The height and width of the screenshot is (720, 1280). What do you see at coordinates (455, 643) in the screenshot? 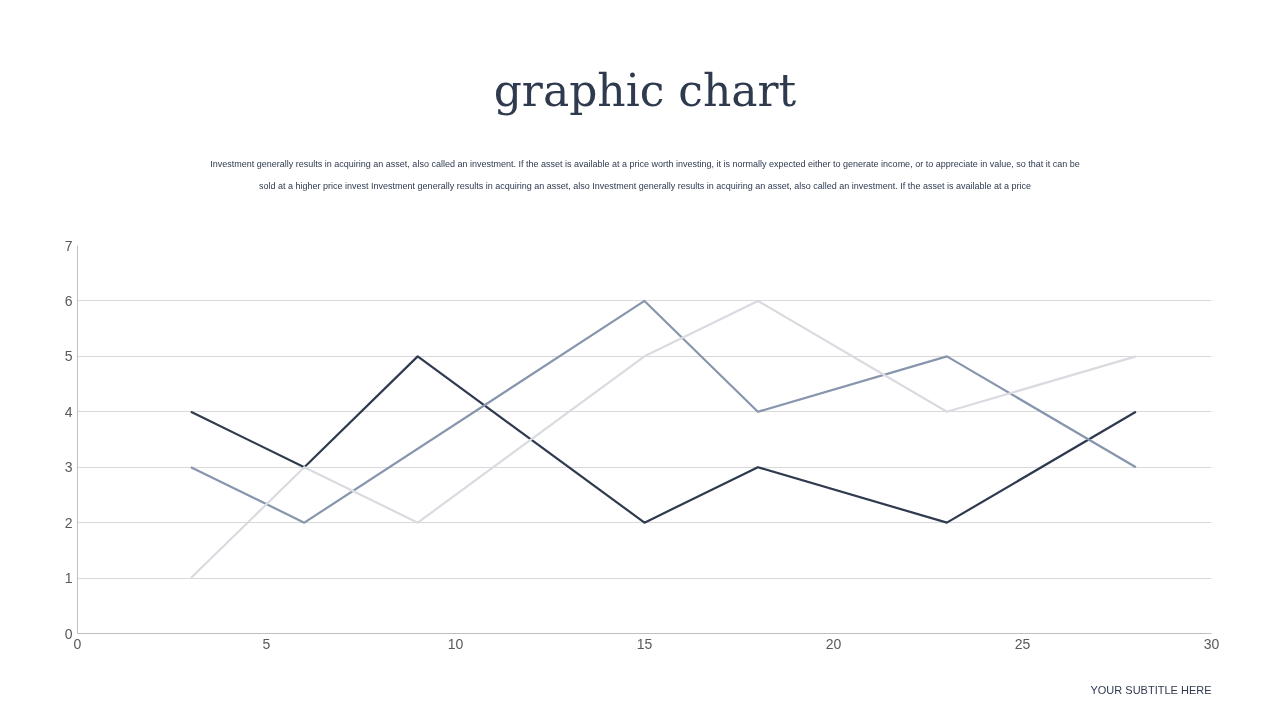
I see `x-tick-label: 10` at bounding box center [455, 643].